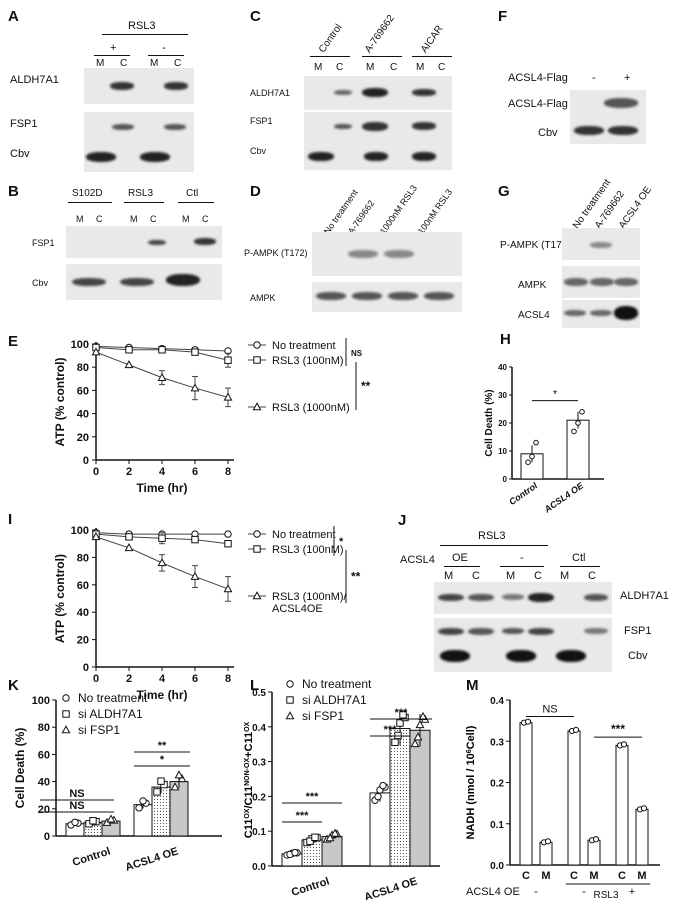 The width and height of the screenshot is (678, 900). Describe the element at coordinates (162, 539) in the screenshot. I see `panel-i-series-line` at that location.